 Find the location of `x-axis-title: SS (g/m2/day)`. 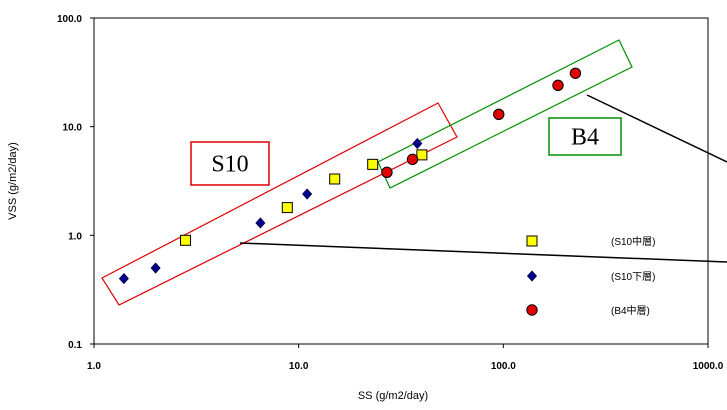

x-axis-title: SS (g/m2/day) is located at coordinates (393, 396).